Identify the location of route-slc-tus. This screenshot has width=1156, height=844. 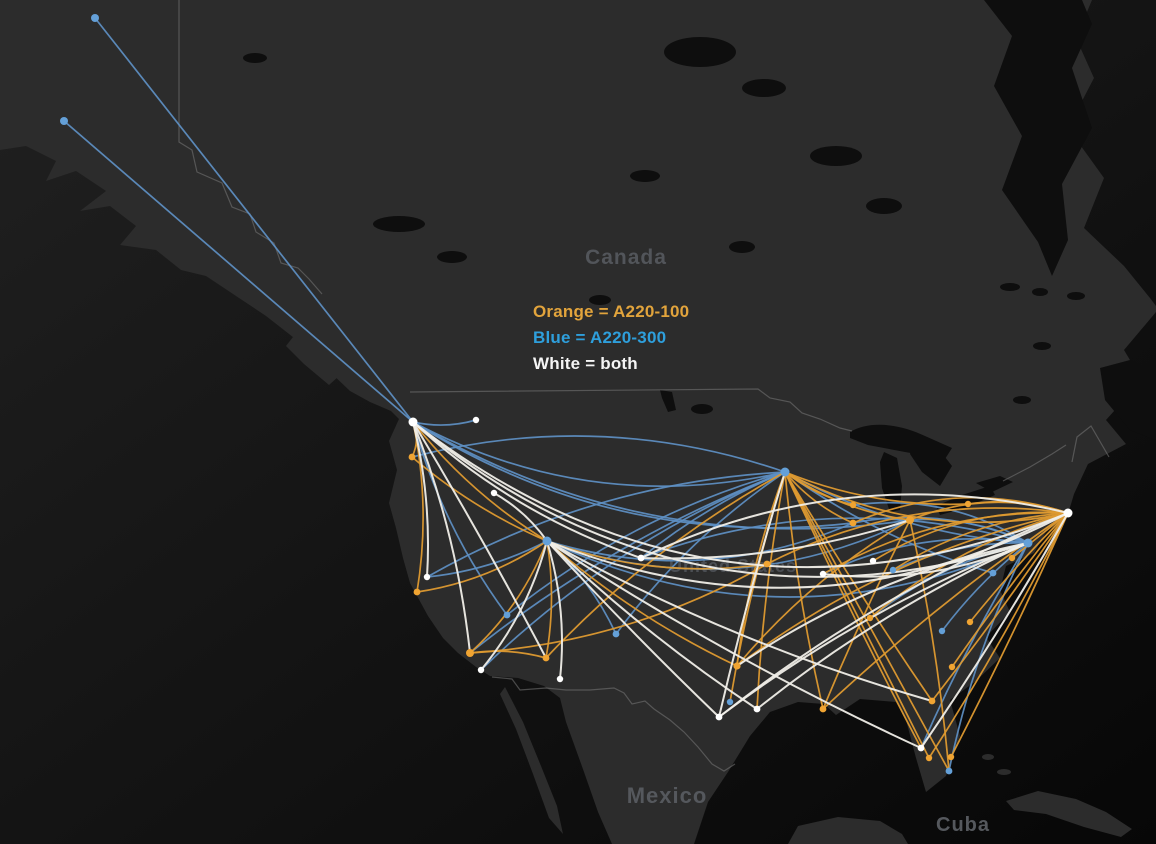
(554, 610).